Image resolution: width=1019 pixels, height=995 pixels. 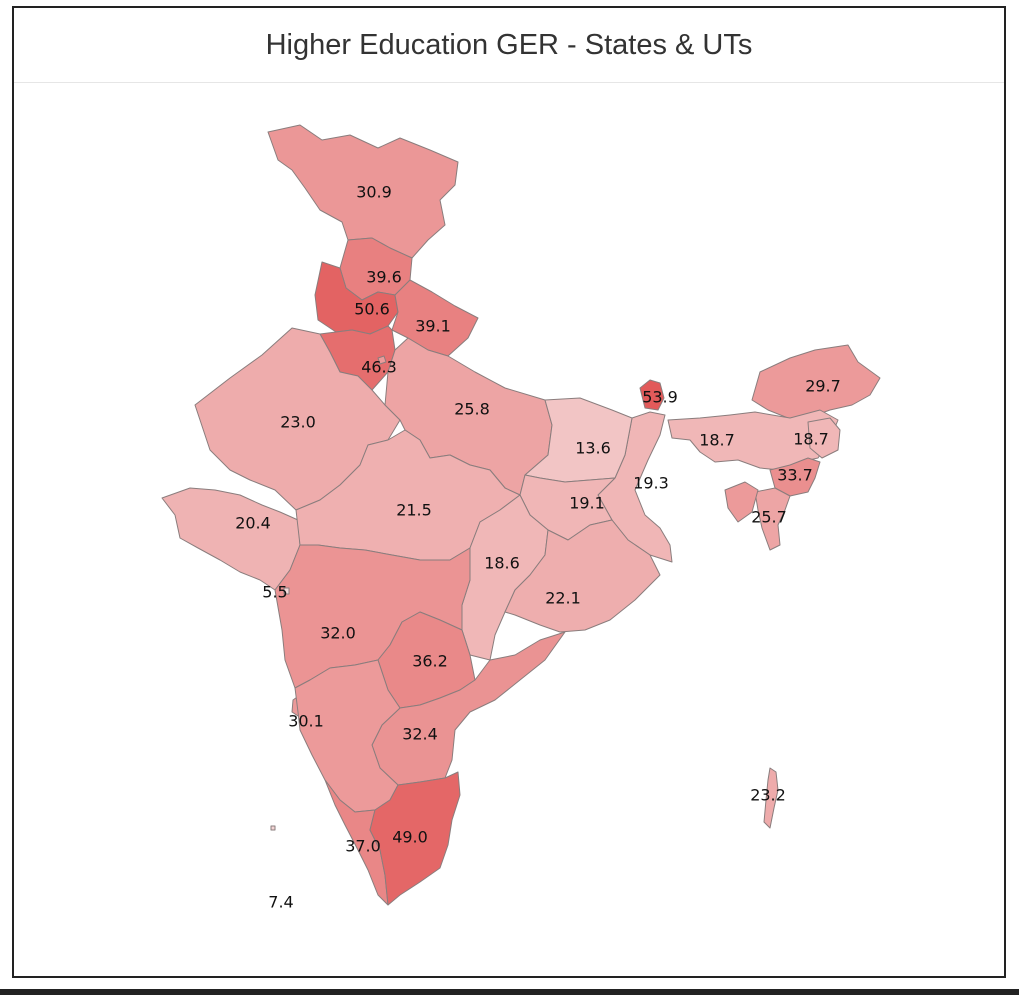 I want to click on region-delhi, so click(x=382, y=360).